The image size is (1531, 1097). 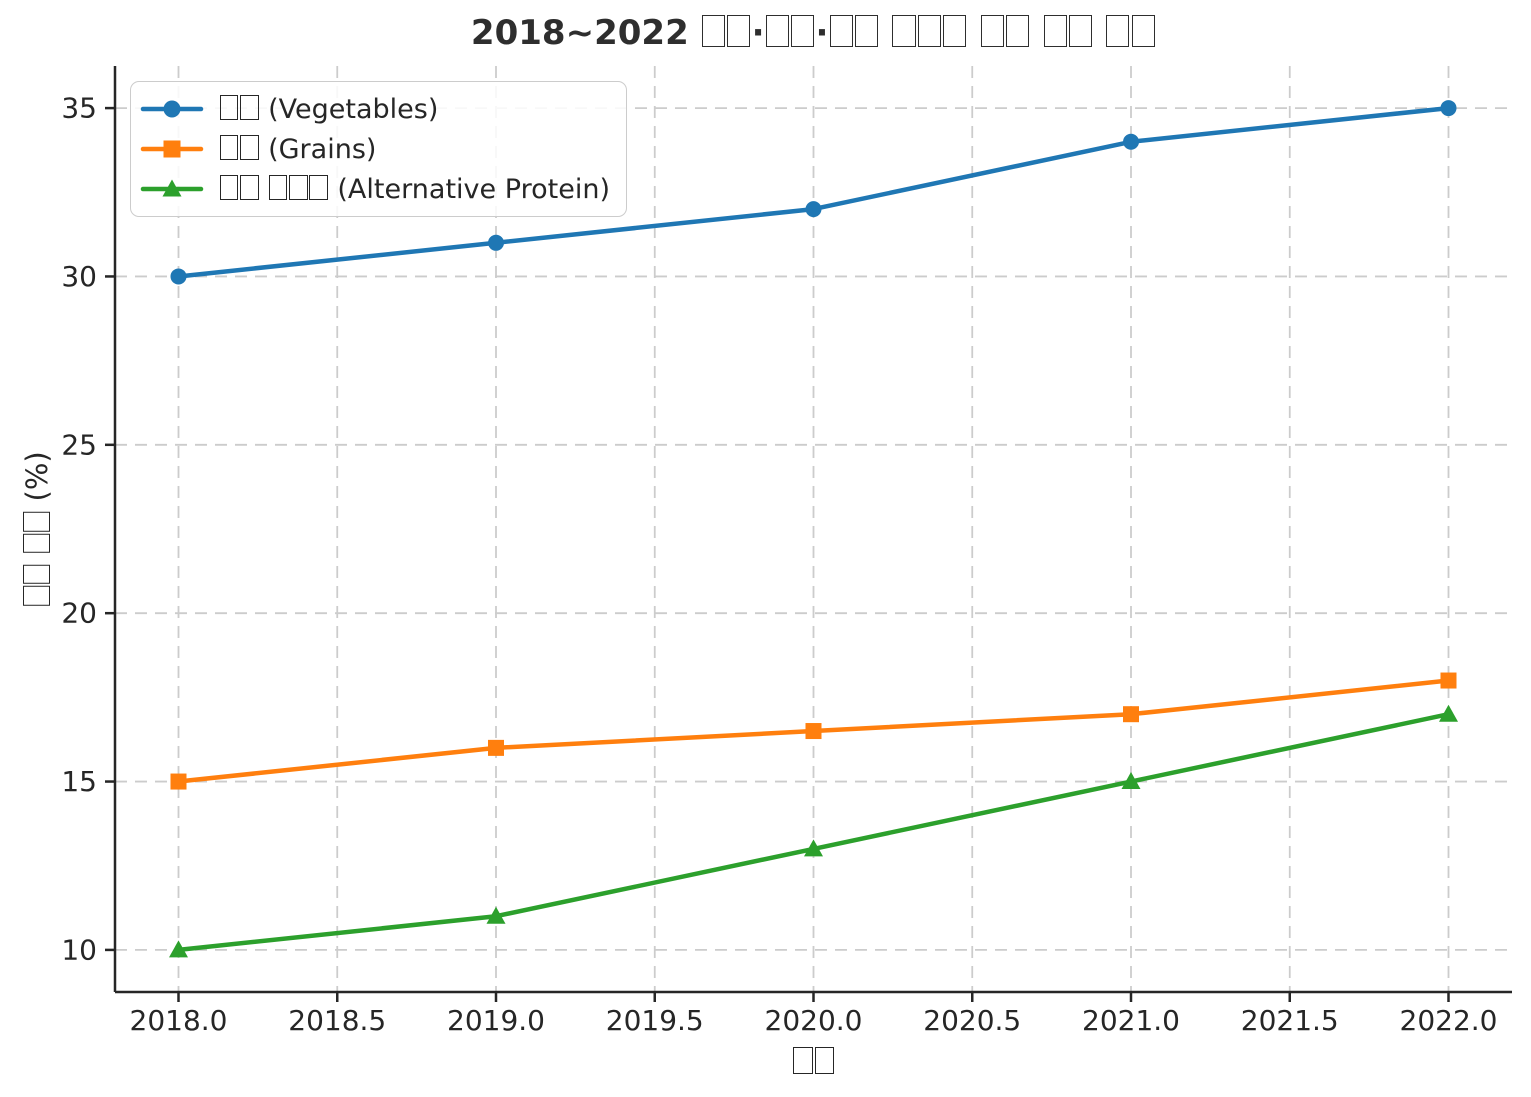 What do you see at coordinates (297, 149) in the screenshot?
I see `legend-label: (Grains)` at bounding box center [297, 149].